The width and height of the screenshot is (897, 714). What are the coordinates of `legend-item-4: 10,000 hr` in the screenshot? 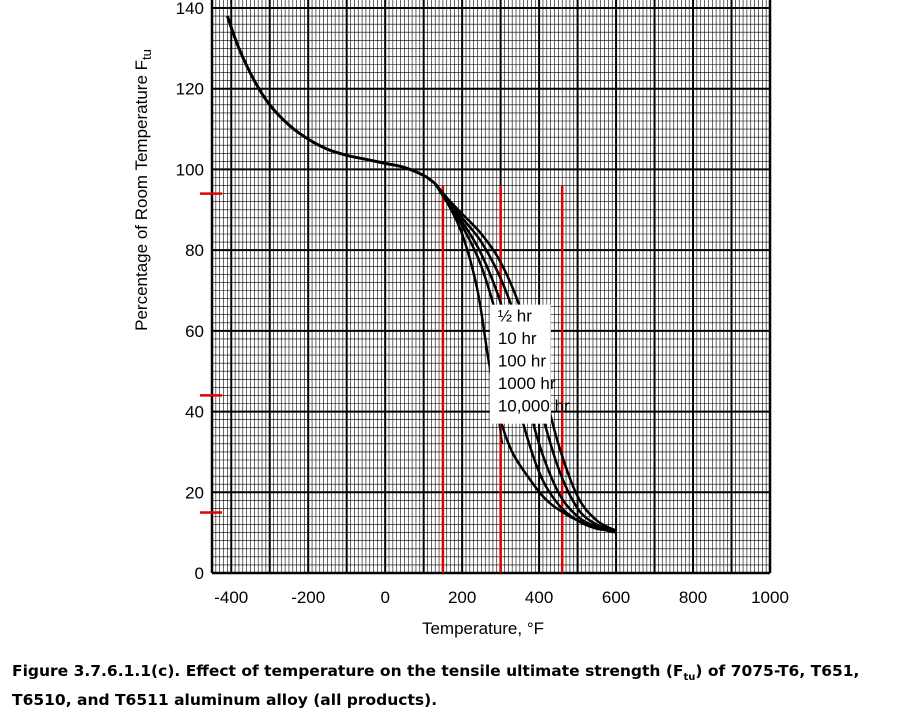 It's located at (534, 406).